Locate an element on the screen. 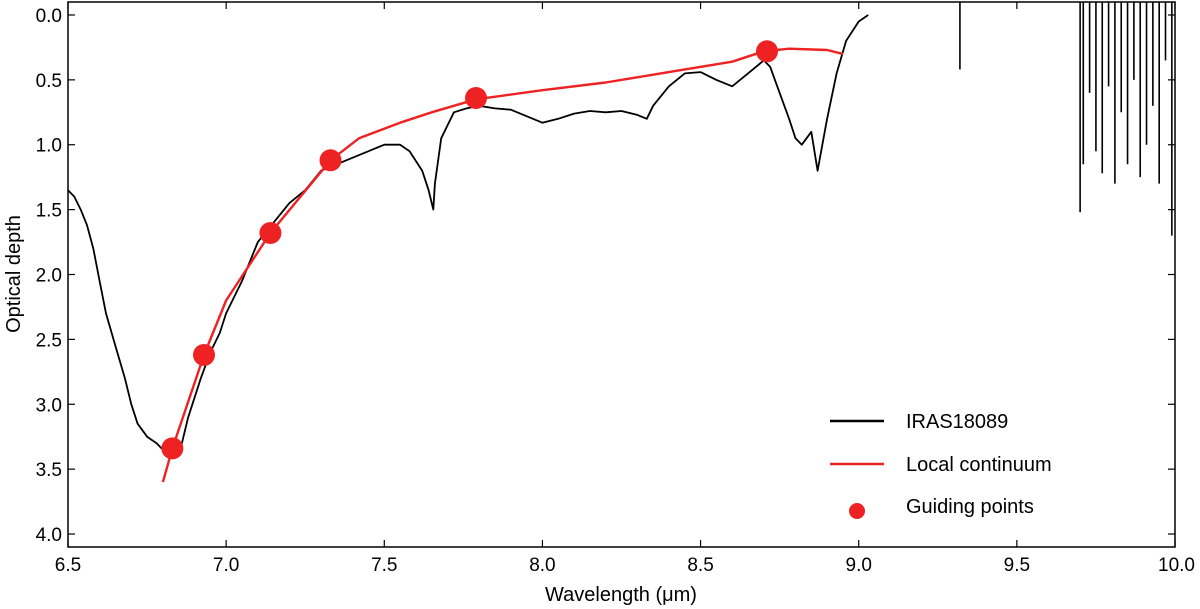 Image resolution: width=1200 pixels, height=609 pixels. legend: IRAS18089 Local continuum Guiding points is located at coordinates (941, 465).